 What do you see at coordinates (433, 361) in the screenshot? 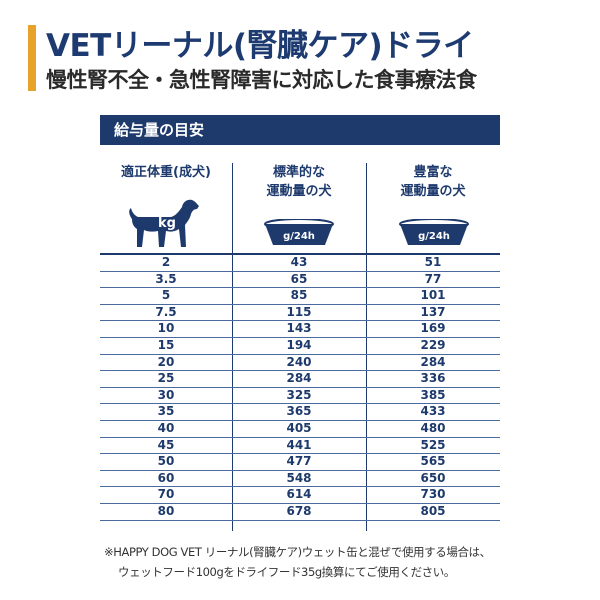
I see `active-amount-cell: 284` at bounding box center [433, 361].